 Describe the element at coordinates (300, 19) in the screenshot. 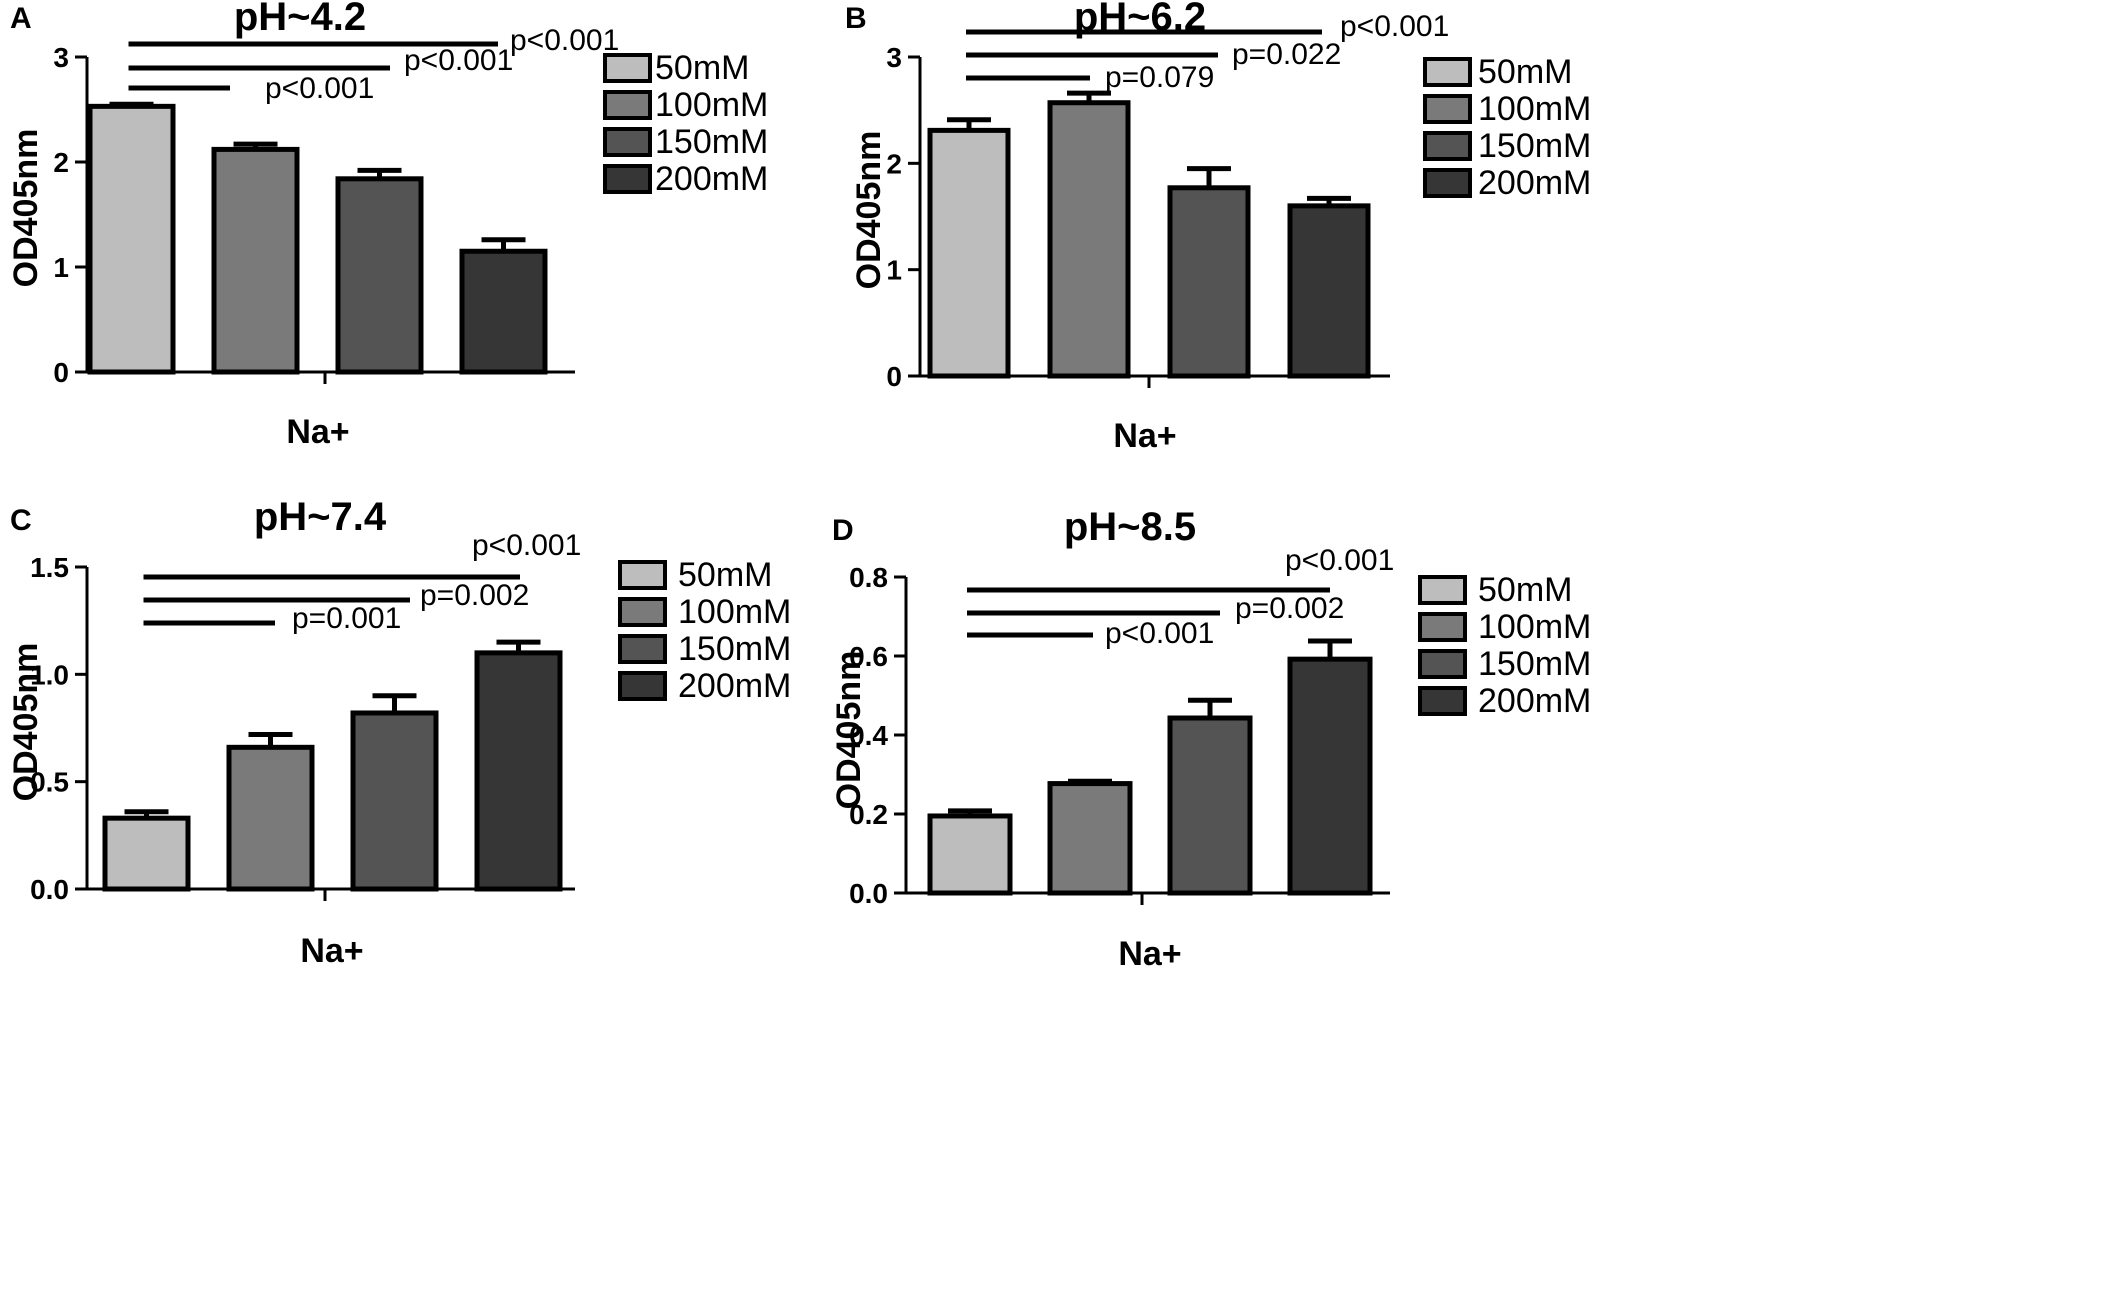

I see `chart-title: pH~4.2` at that location.